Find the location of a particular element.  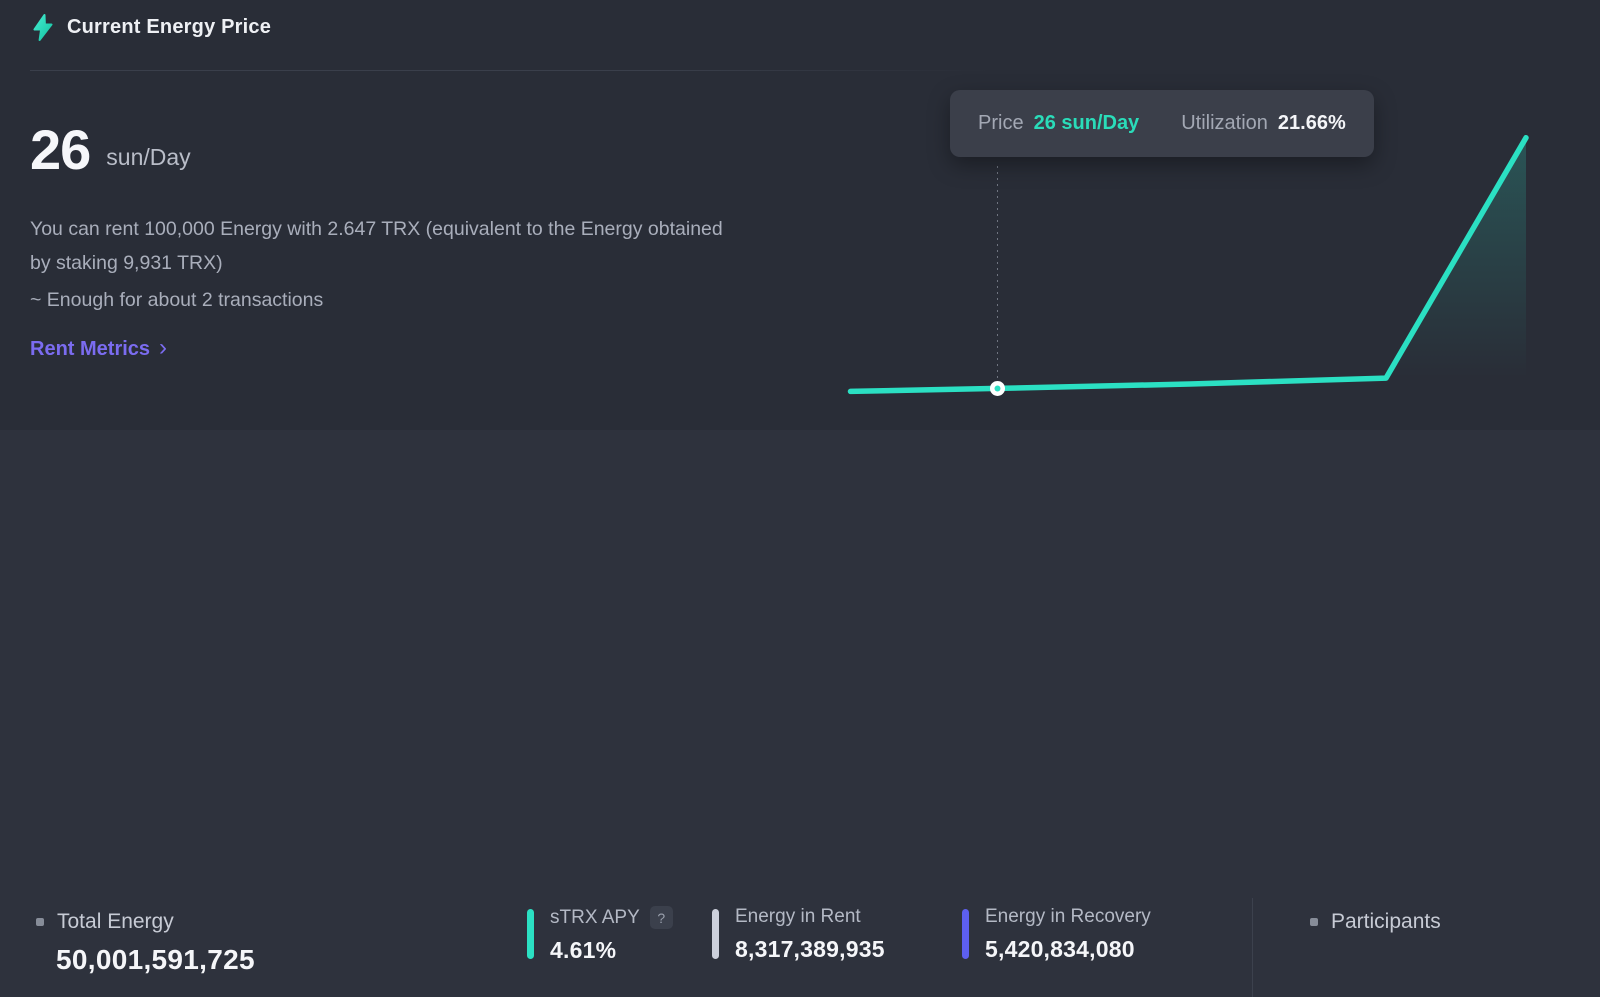

rent-metrics-link: Rent Metrics › is located at coordinates (99, 347).